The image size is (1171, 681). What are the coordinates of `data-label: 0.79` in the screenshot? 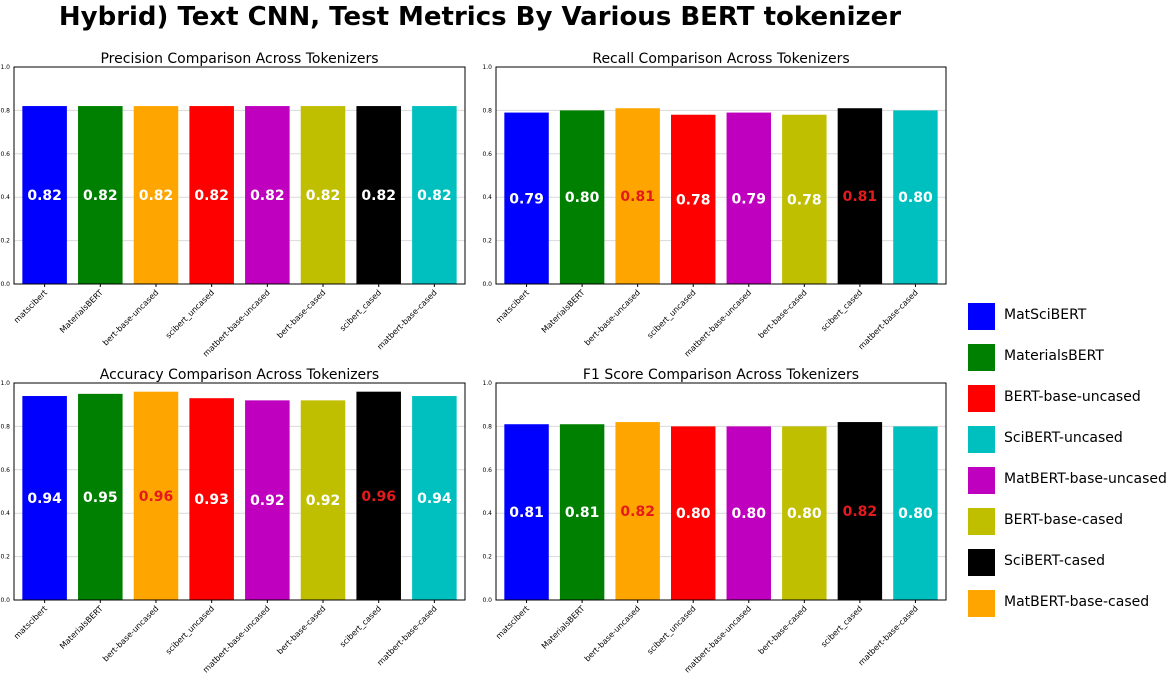 It's located at (749, 199).